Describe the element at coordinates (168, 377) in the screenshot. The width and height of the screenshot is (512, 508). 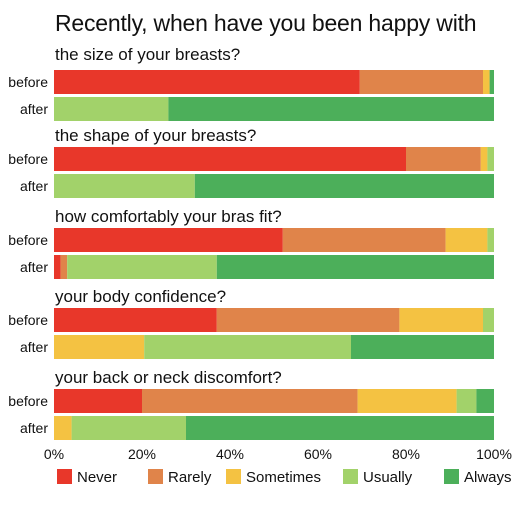
I see `question-label: your back or neck discomfort?` at that location.